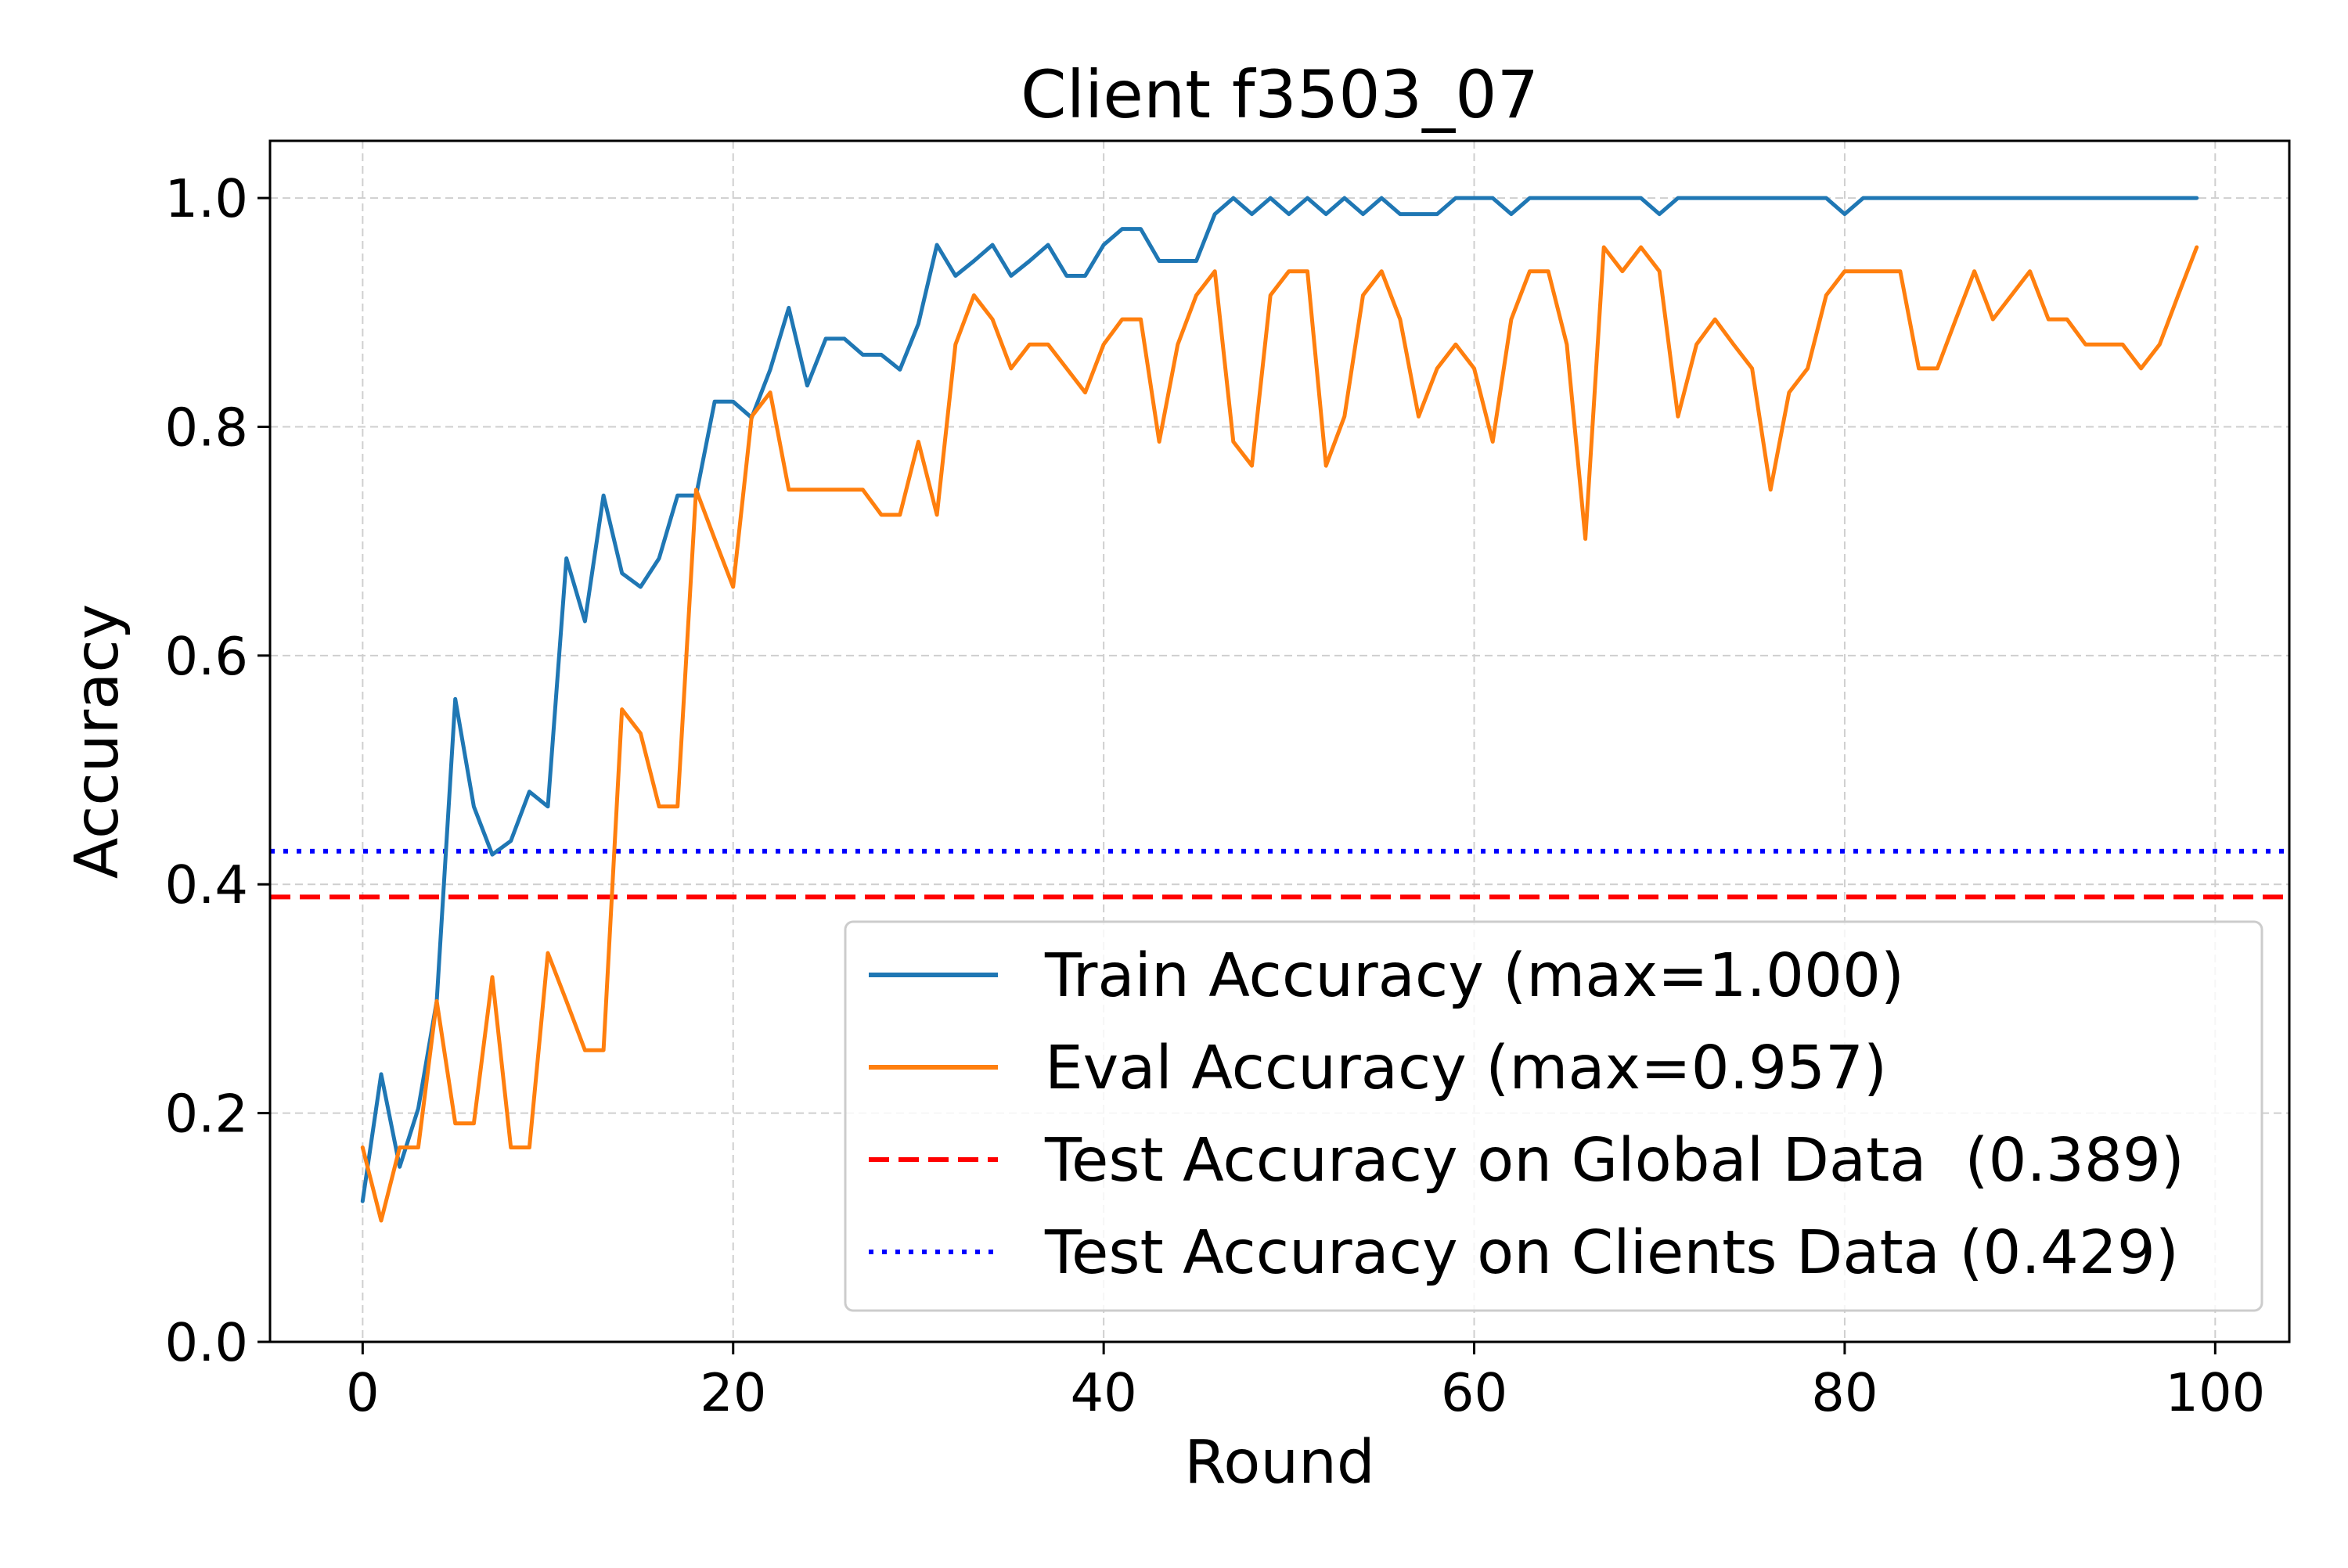  What do you see at coordinates (206, 885) in the screenshot?
I see `y-tick-label: 0.4` at bounding box center [206, 885].